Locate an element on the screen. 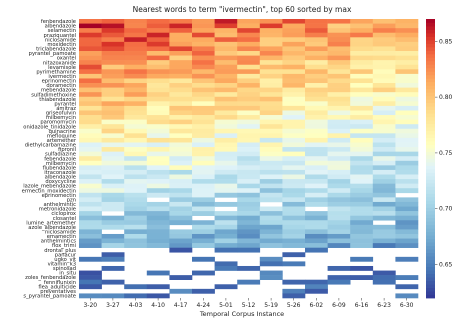 The width and height of the screenshot is (469, 322). column-label: 4-10 is located at coordinates (158, 305).